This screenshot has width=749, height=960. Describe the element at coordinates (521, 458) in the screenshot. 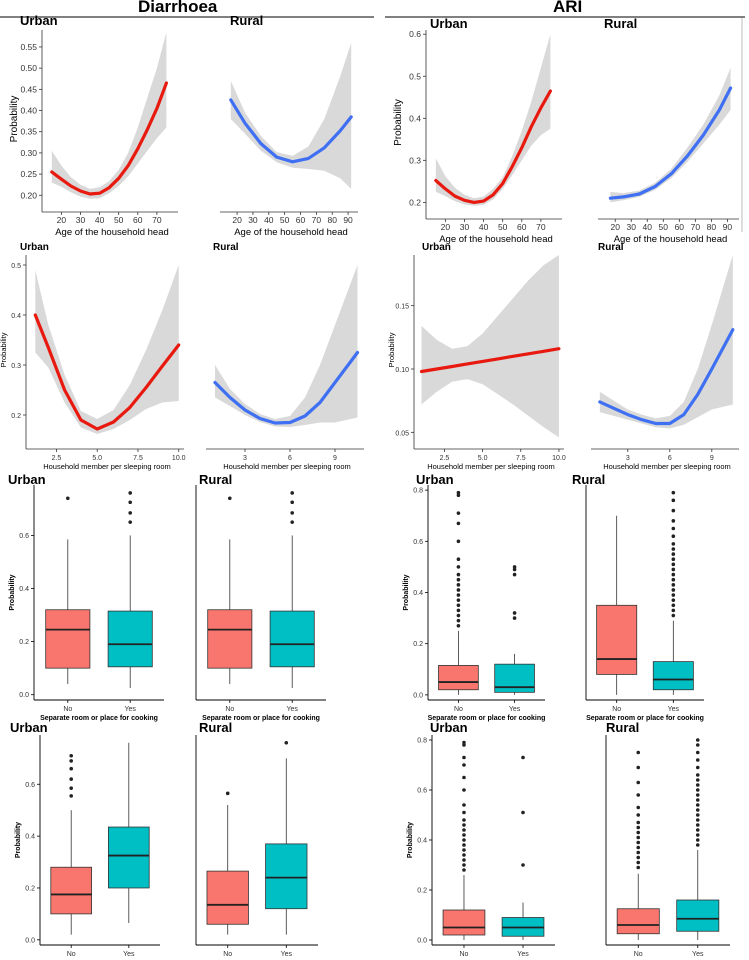

I see `x-tick-label: 7.5` at that location.